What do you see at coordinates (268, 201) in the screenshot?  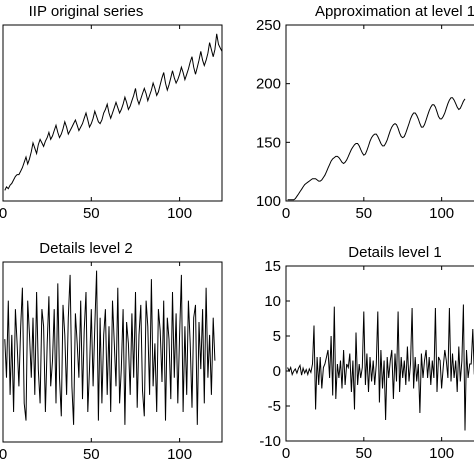 I see `y-tick-label: 100` at bounding box center [268, 201].